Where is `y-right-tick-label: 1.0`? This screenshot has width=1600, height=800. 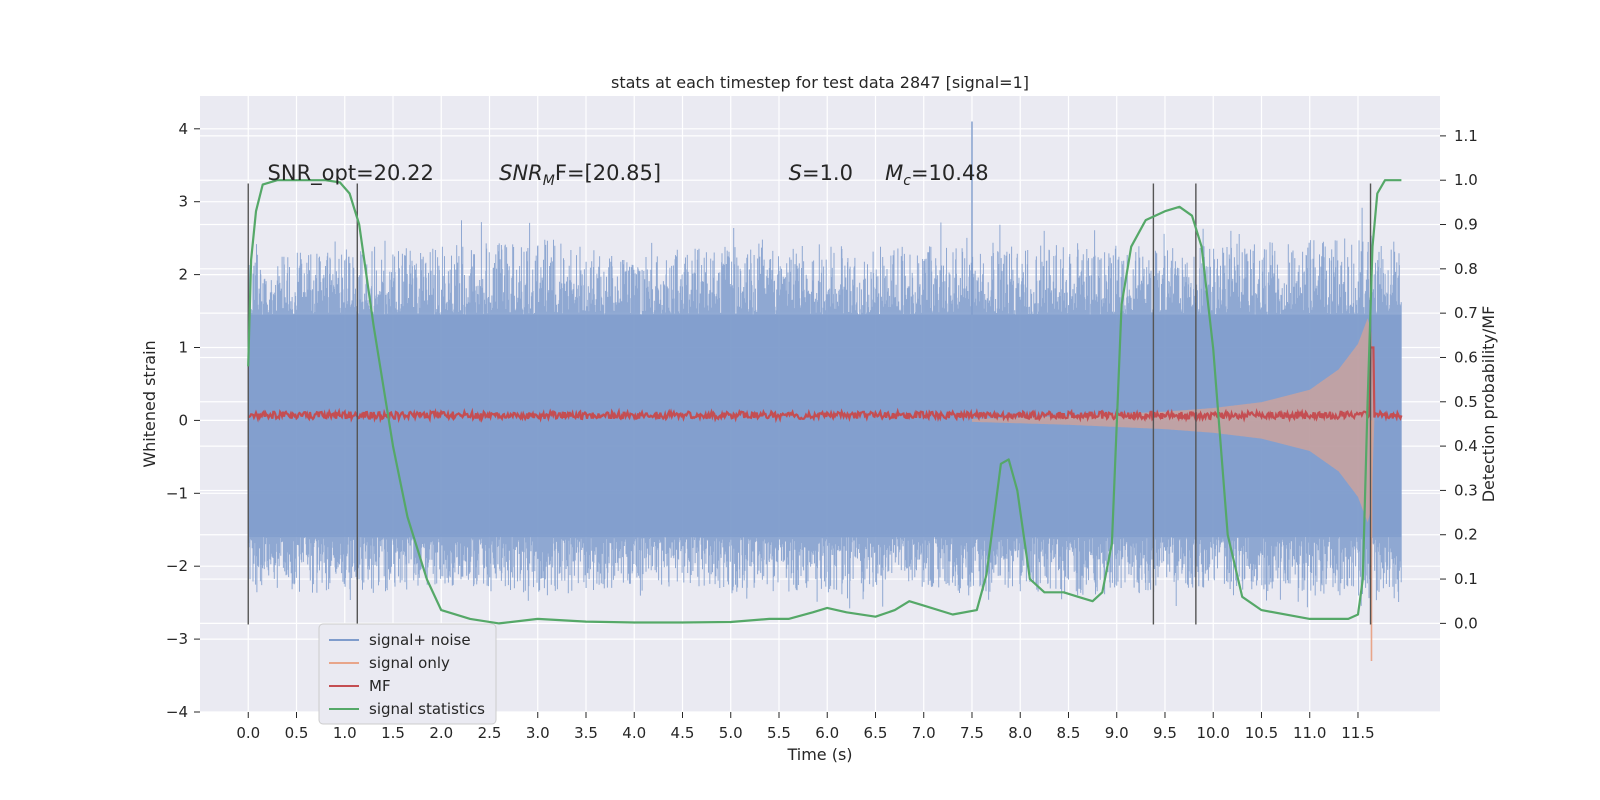 y-right-tick-label: 1.0 is located at coordinates (1466, 180).